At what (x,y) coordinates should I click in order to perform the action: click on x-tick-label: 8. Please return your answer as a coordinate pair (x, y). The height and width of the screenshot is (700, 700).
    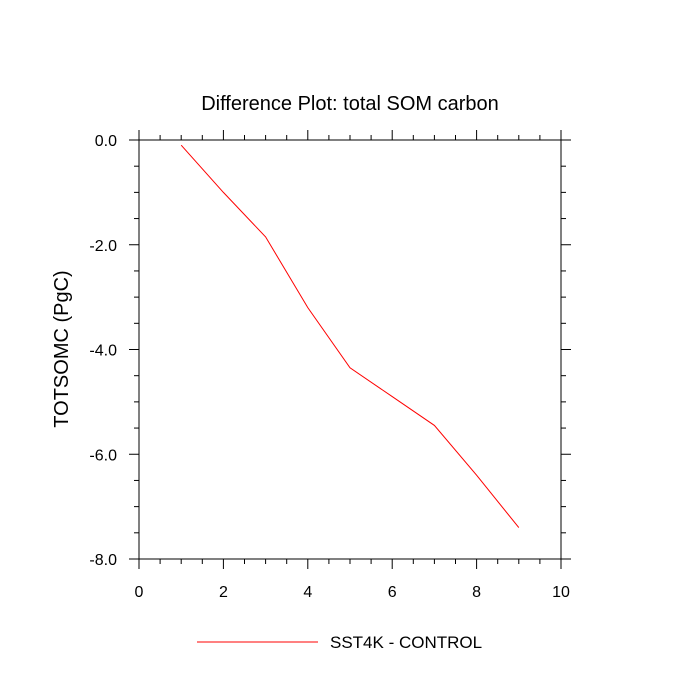
    Looking at the image, I should click on (476, 592).